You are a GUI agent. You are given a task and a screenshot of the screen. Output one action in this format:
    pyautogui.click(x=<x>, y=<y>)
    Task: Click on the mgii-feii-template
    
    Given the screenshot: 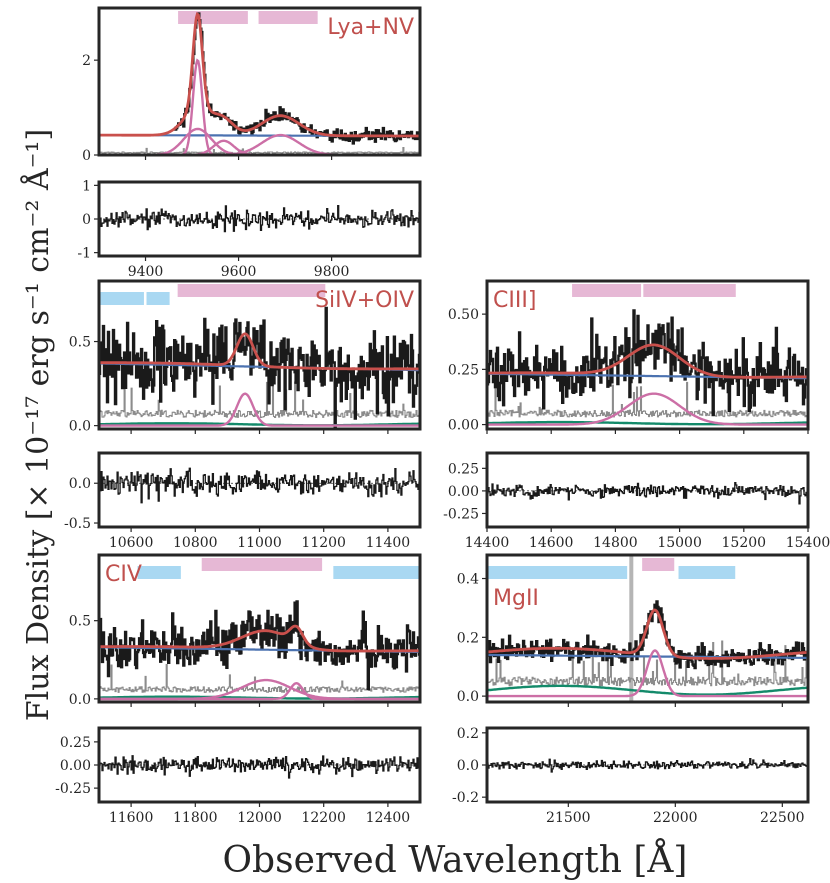 What is the action you would take?
    pyautogui.click(x=647, y=690)
    